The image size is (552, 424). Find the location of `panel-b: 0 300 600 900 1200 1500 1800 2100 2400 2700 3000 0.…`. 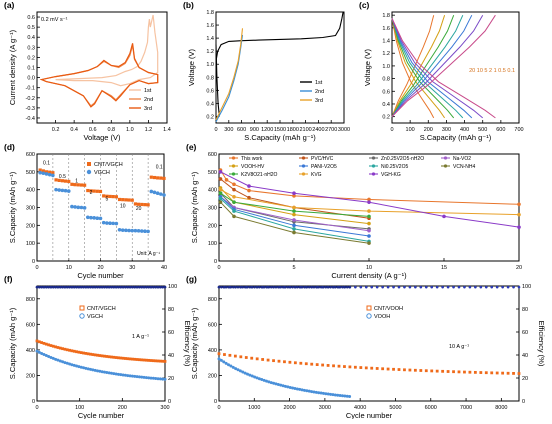

panel-b: 0 300 600 900 1200 1500 1800 2100 2400 2700 3000 0.… is located at coordinates (266, 71).